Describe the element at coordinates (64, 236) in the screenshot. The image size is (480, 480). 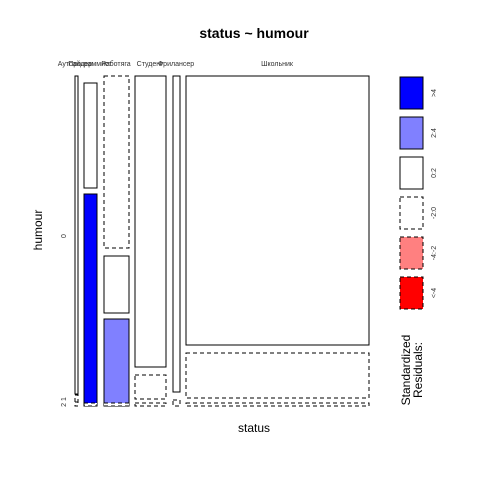
I see `humour-label: 0` at that location.